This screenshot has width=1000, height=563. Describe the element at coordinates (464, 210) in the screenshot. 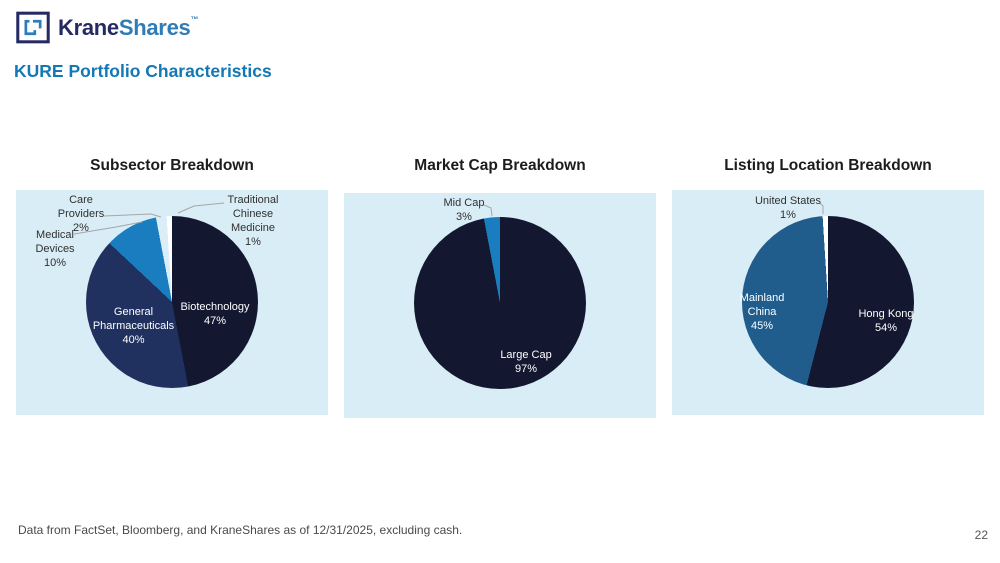

I see `slice-label-mid-cap: Mid Cap 3%` at that location.